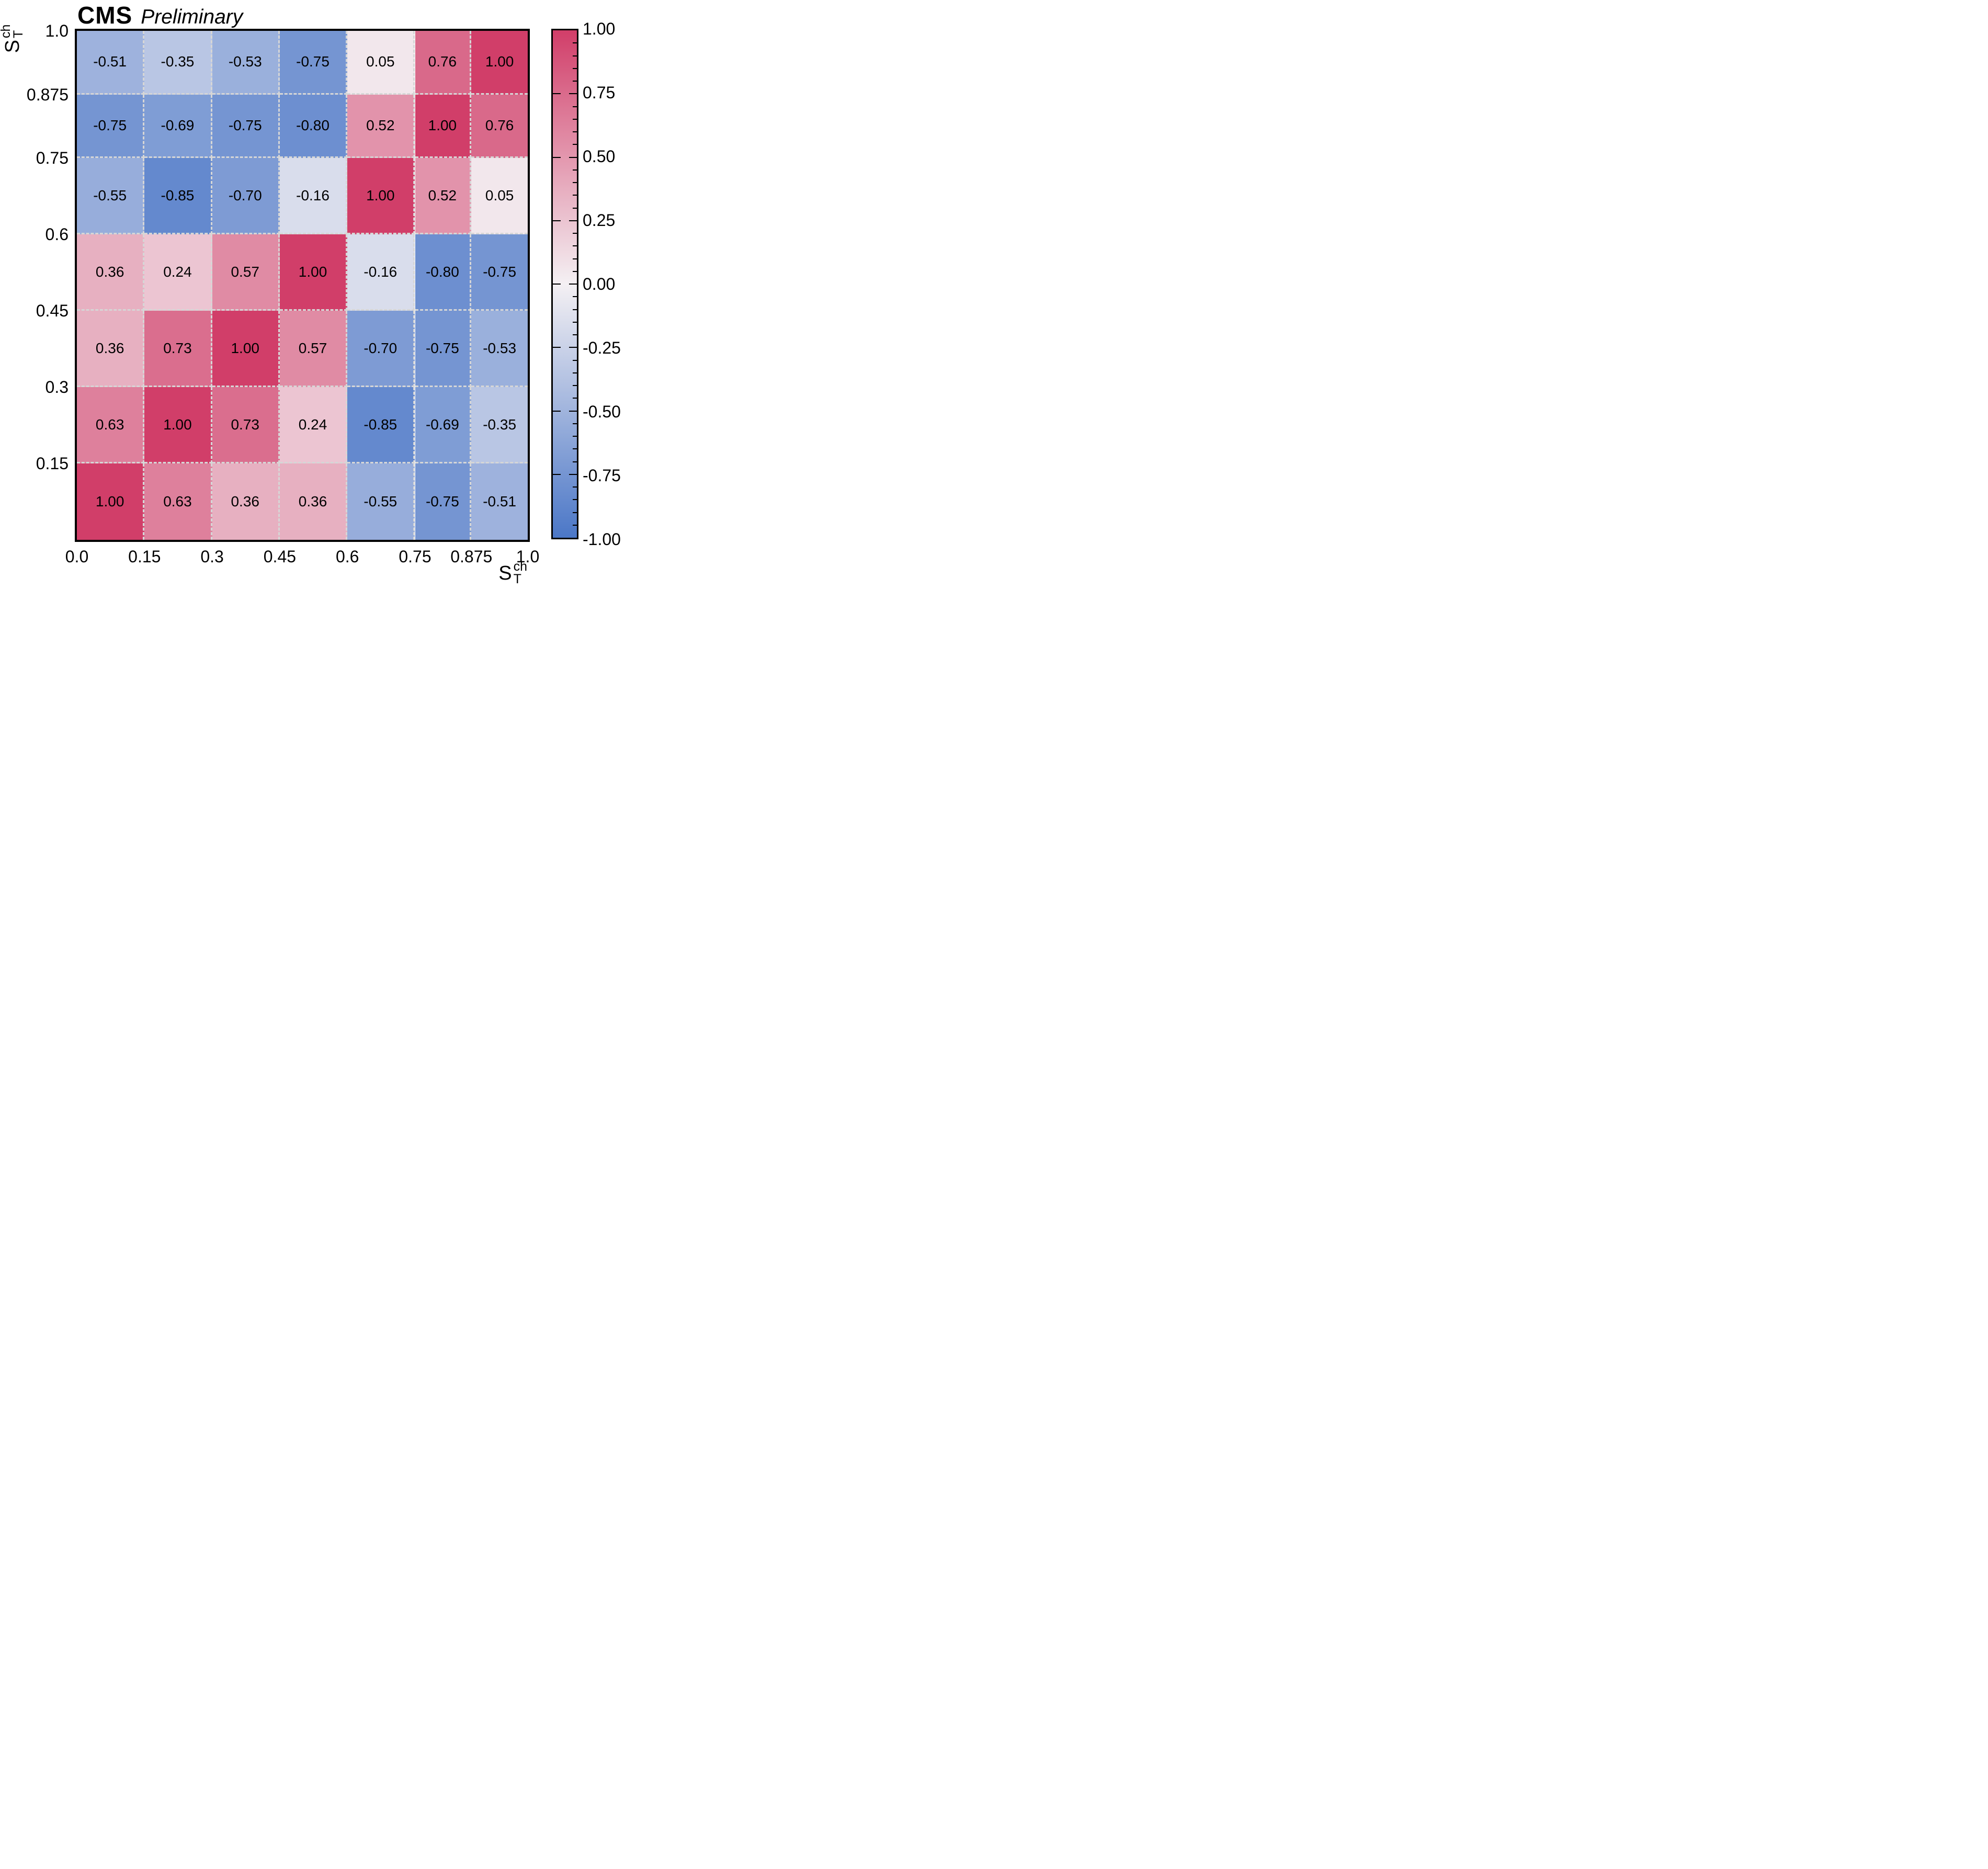 This screenshot has width=1988, height=1869. I want to click on cell-value-label: -0.85, so click(178, 195).